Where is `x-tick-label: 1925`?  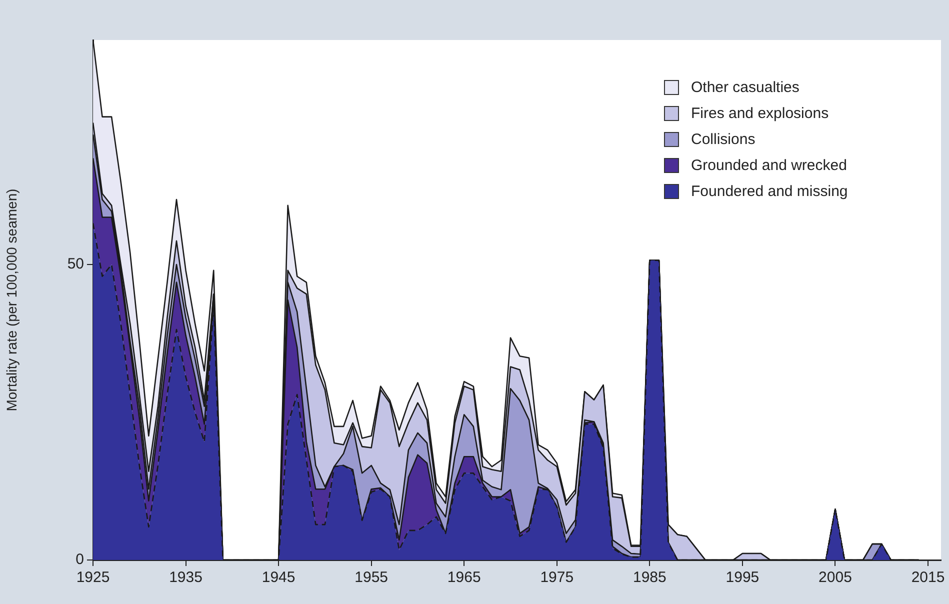
x-tick-label: 1925 is located at coordinates (93, 577).